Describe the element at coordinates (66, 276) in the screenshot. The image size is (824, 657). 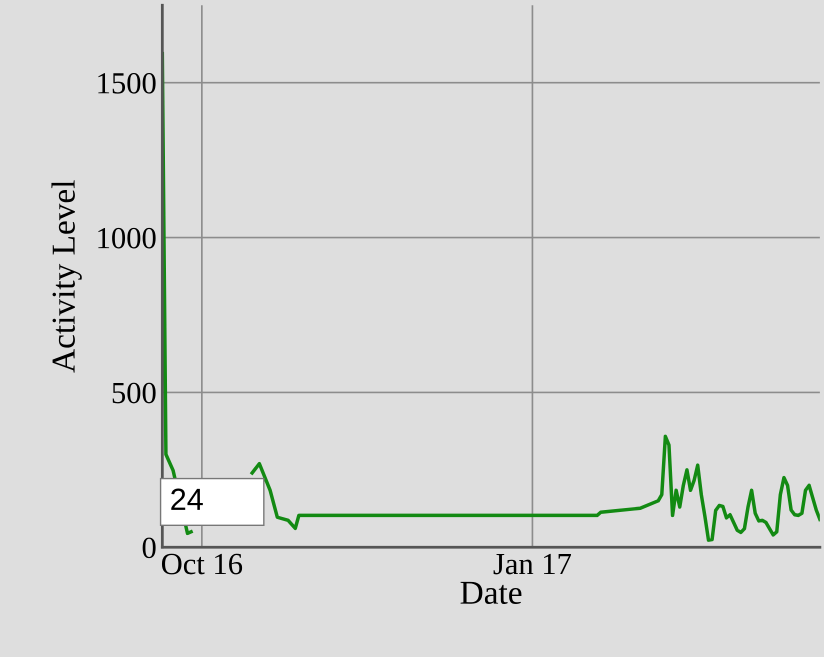
I see `y-axis-title: Activity Level` at that location.